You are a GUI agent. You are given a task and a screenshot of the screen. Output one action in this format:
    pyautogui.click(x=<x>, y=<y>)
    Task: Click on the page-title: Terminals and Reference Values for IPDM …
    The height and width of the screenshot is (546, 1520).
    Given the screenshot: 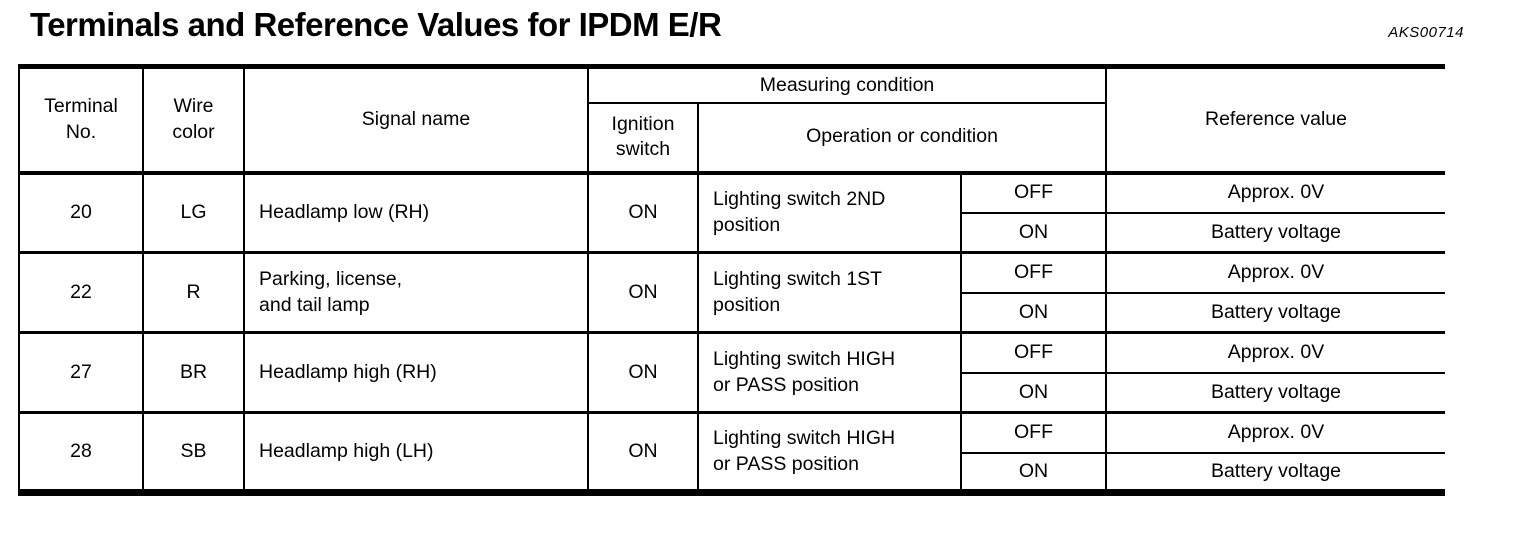 What is the action you would take?
    pyautogui.click(x=376, y=24)
    